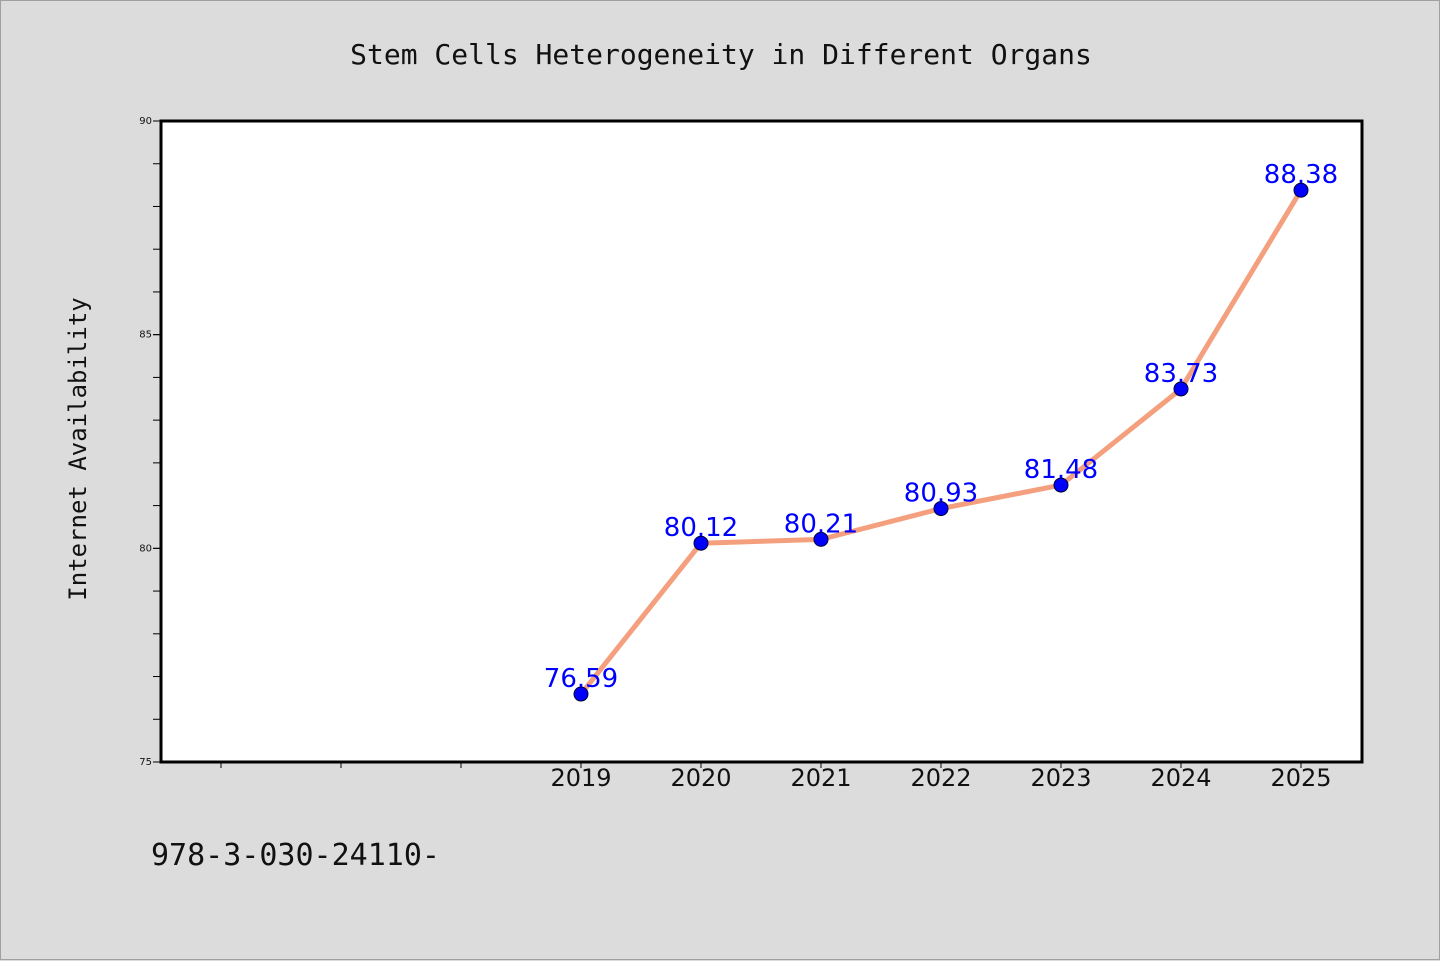 The width and height of the screenshot is (1440, 961). Describe the element at coordinates (145, 548) in the screenshot. I see `y-tick-label: 80` at that location.